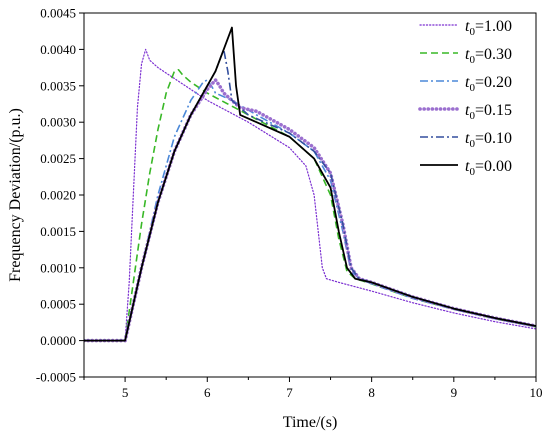 This screenshot has height=437, width=550. Describe the element at coordinates (56, 377) in the screenshot. I see `y-tick-label: -0.0005` at that location.